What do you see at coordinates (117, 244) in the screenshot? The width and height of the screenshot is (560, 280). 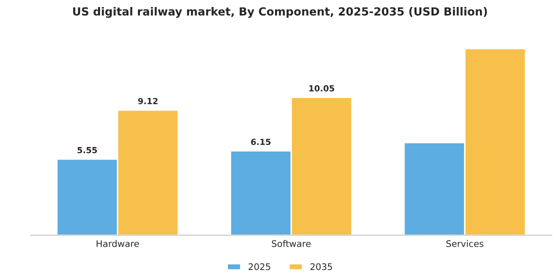 I see `x-tick-label: Hardware` at bounding box center [117, 244].